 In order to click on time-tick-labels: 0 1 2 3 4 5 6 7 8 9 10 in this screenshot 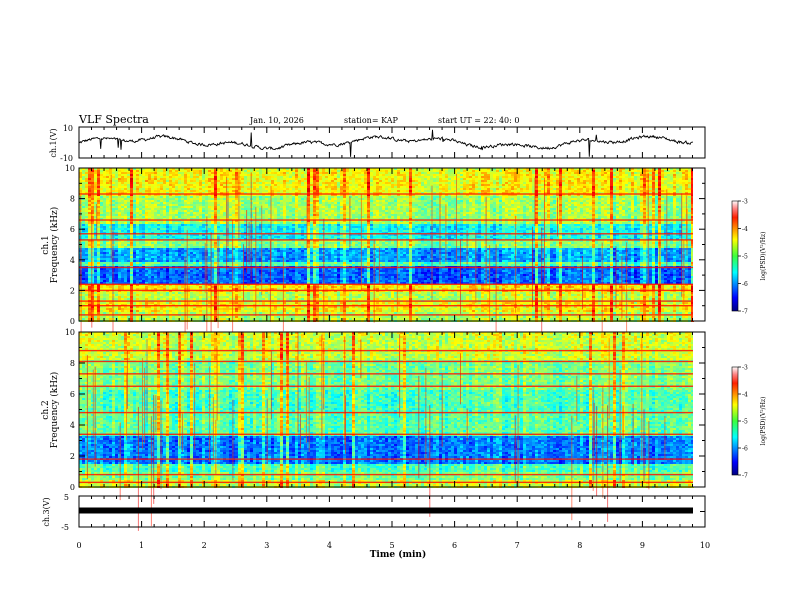, I will do `click(393, 545)`.